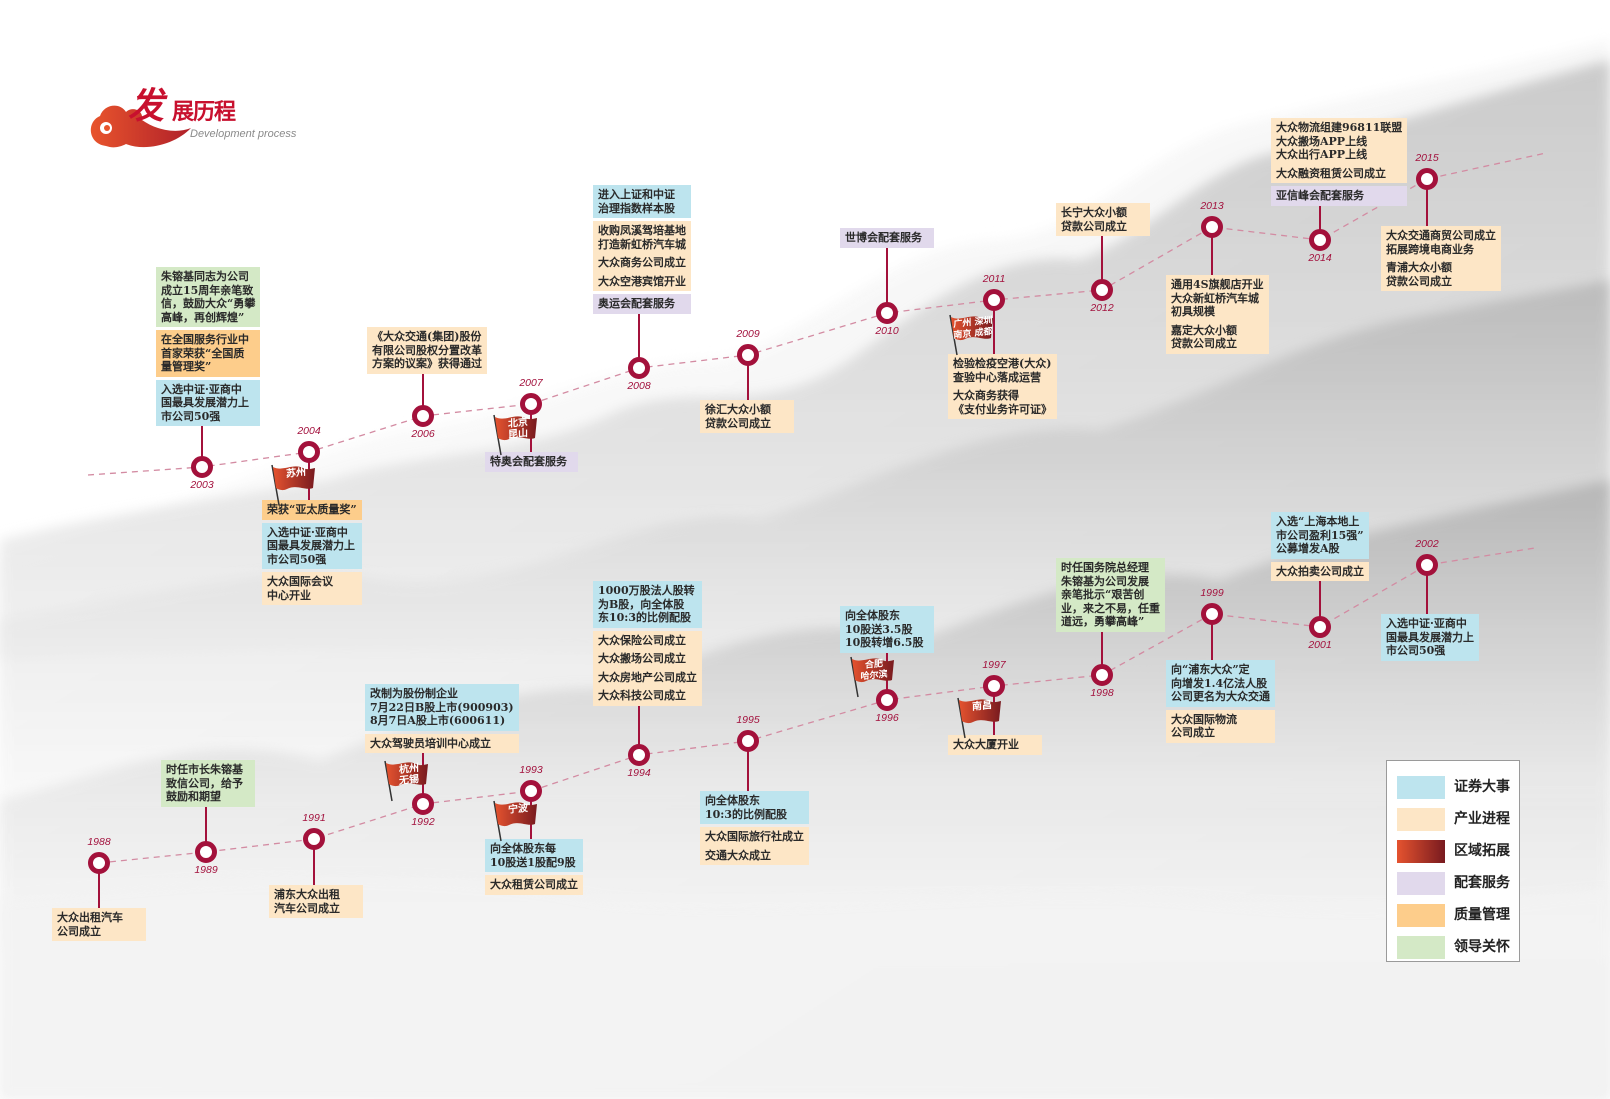 This screenshot has width=1610, height=1099. Describe the element at coordinates (994, 686) in the screenshot. I see `year-node-1997` at that location.